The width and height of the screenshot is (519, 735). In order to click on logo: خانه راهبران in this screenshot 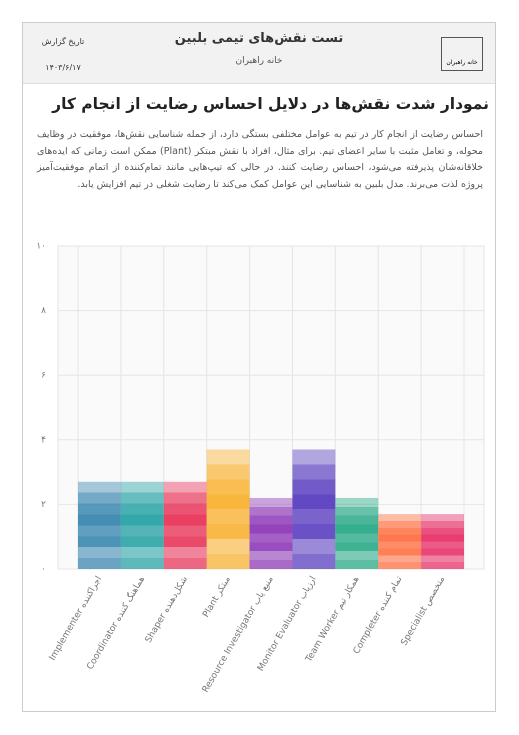, I will do `click(462, 54)`.